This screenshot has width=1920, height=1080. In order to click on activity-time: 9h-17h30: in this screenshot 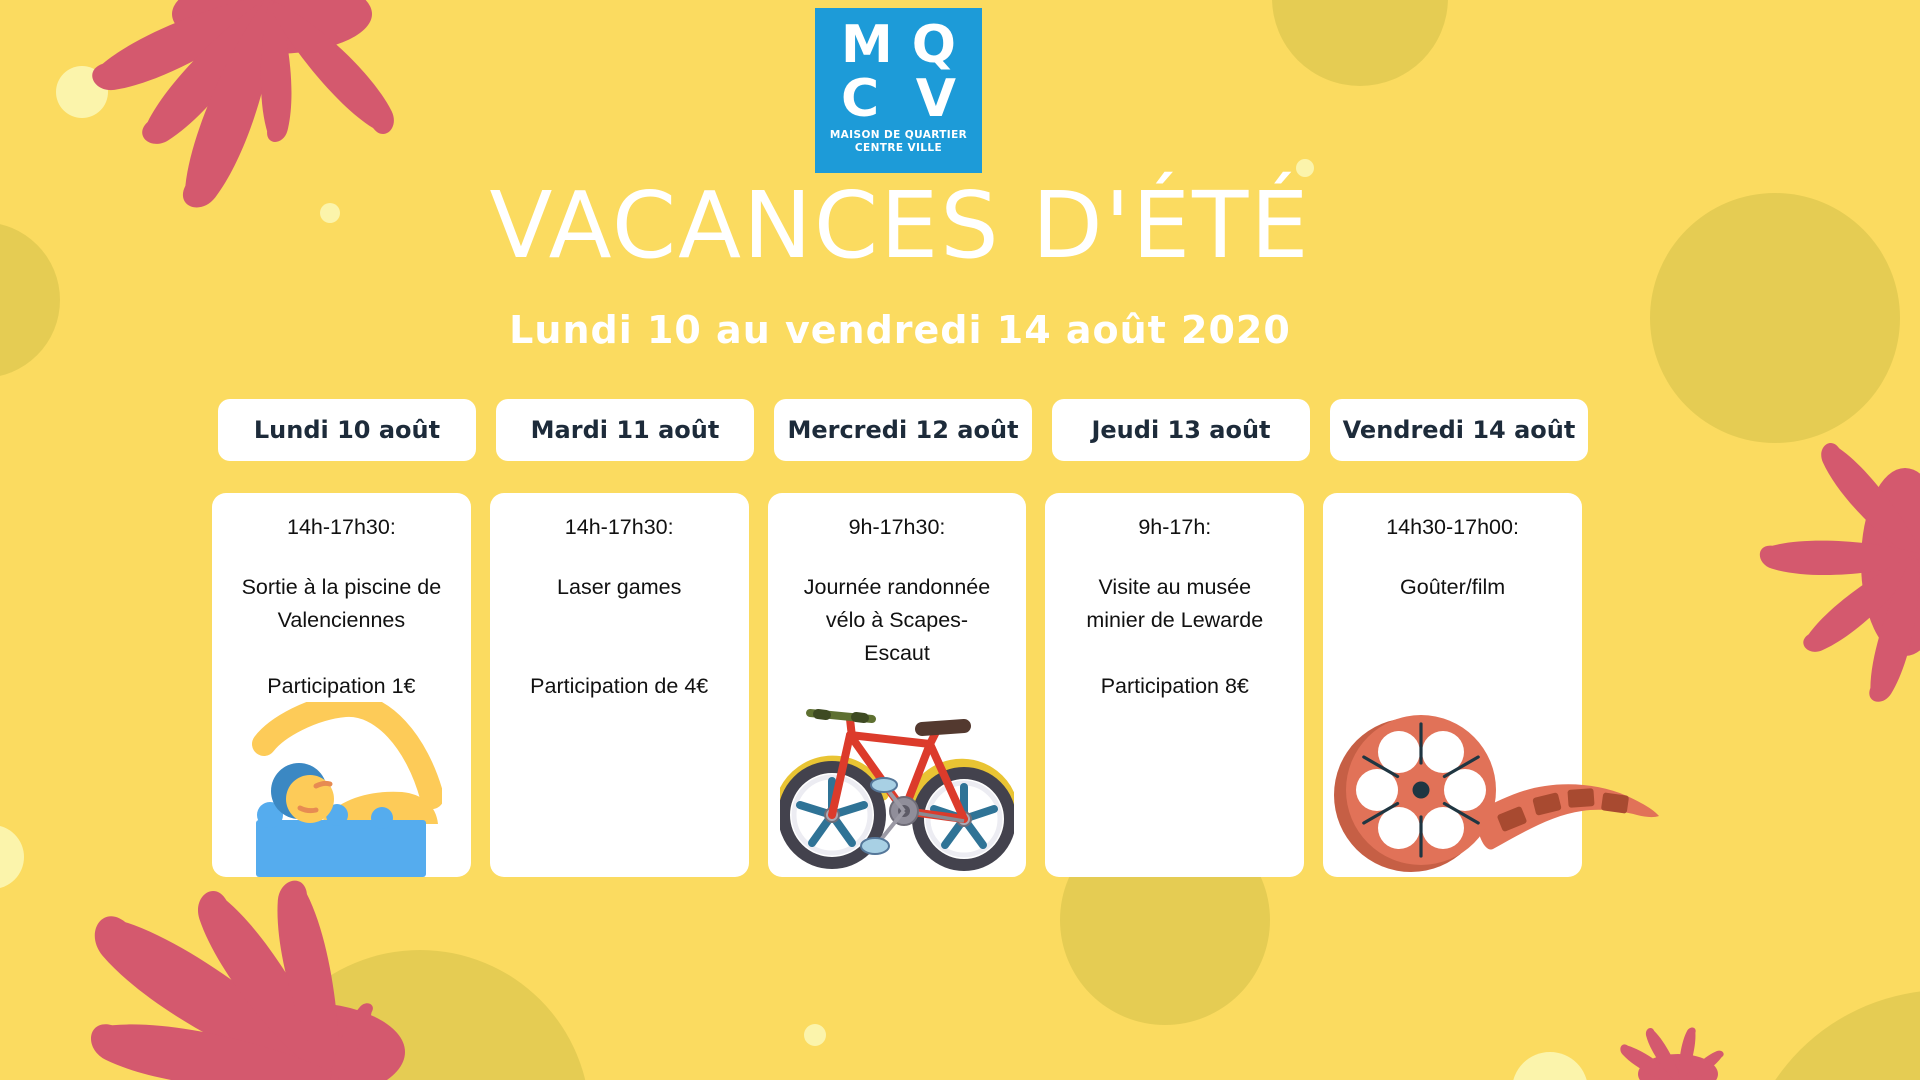, I will do `click(897, 527)`.